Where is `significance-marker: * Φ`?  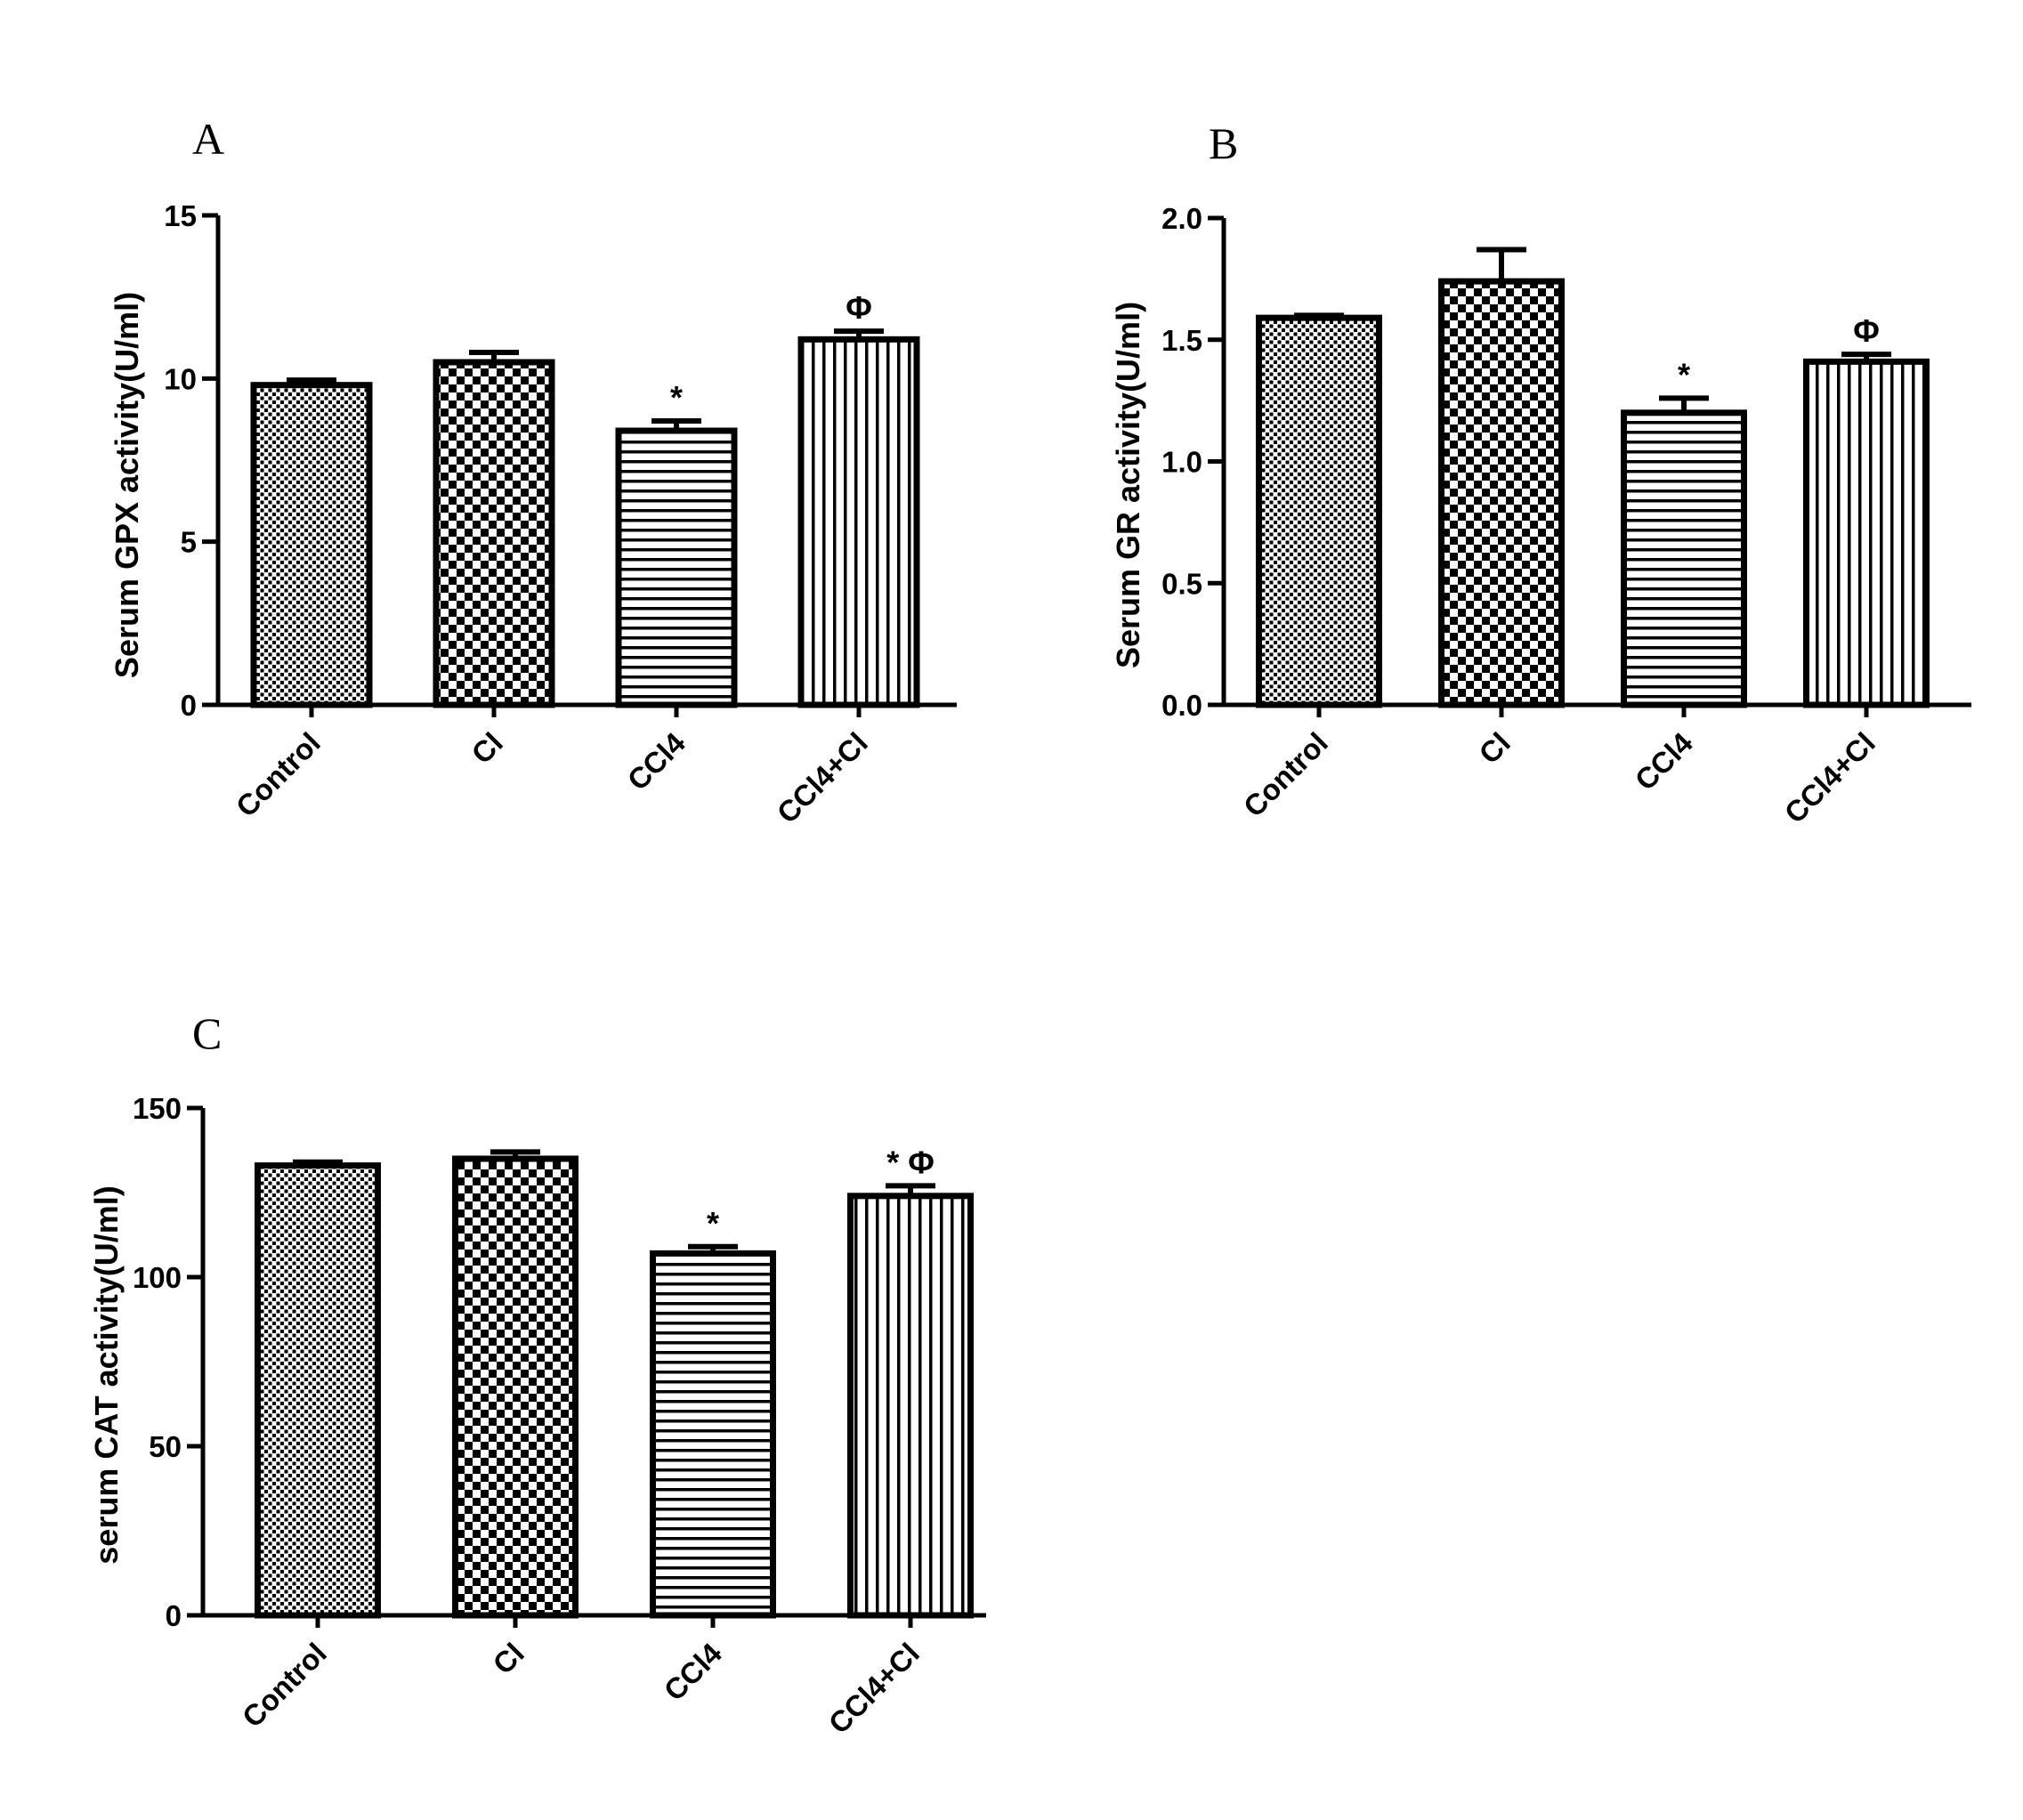
significance-marker: * Φ is located at coordinates (910, 1162).